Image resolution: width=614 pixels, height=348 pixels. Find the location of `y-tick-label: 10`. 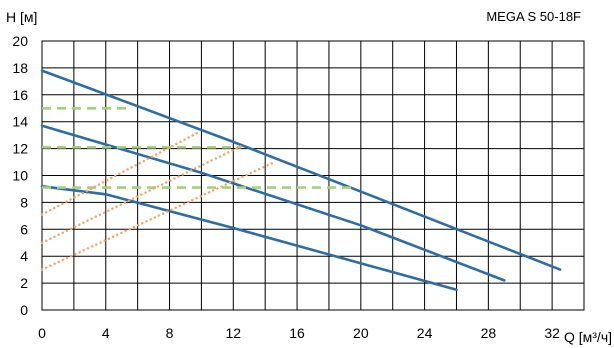

y-tick-label: 10 is located at coordinates (20, 176).